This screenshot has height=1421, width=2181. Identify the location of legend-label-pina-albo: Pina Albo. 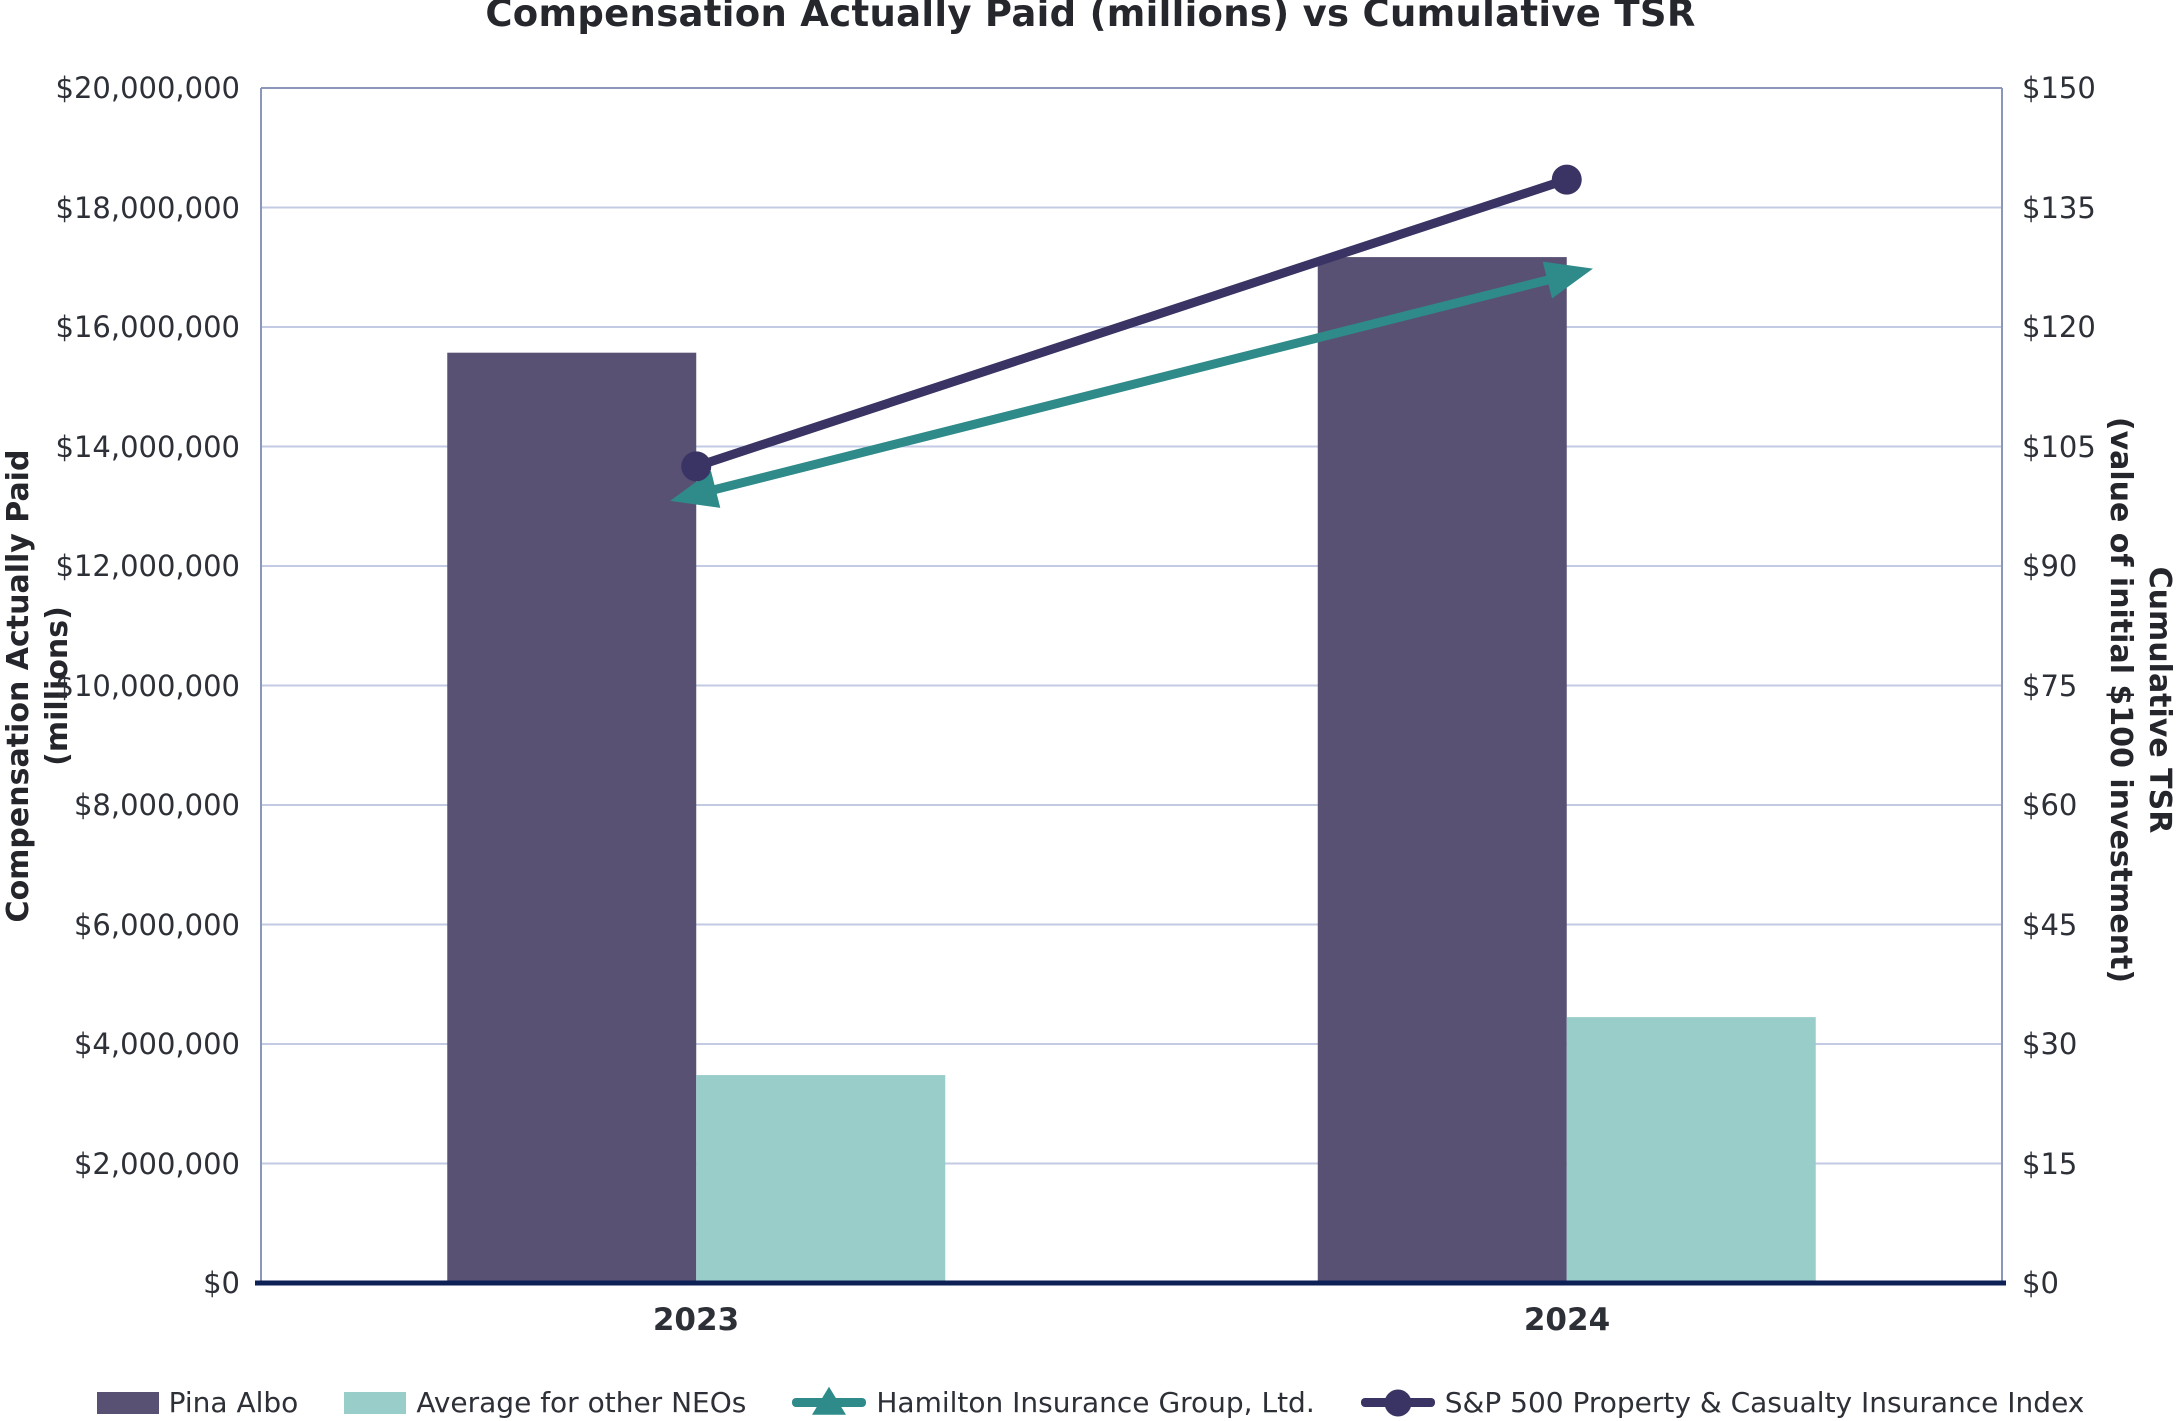
(233, 1402).